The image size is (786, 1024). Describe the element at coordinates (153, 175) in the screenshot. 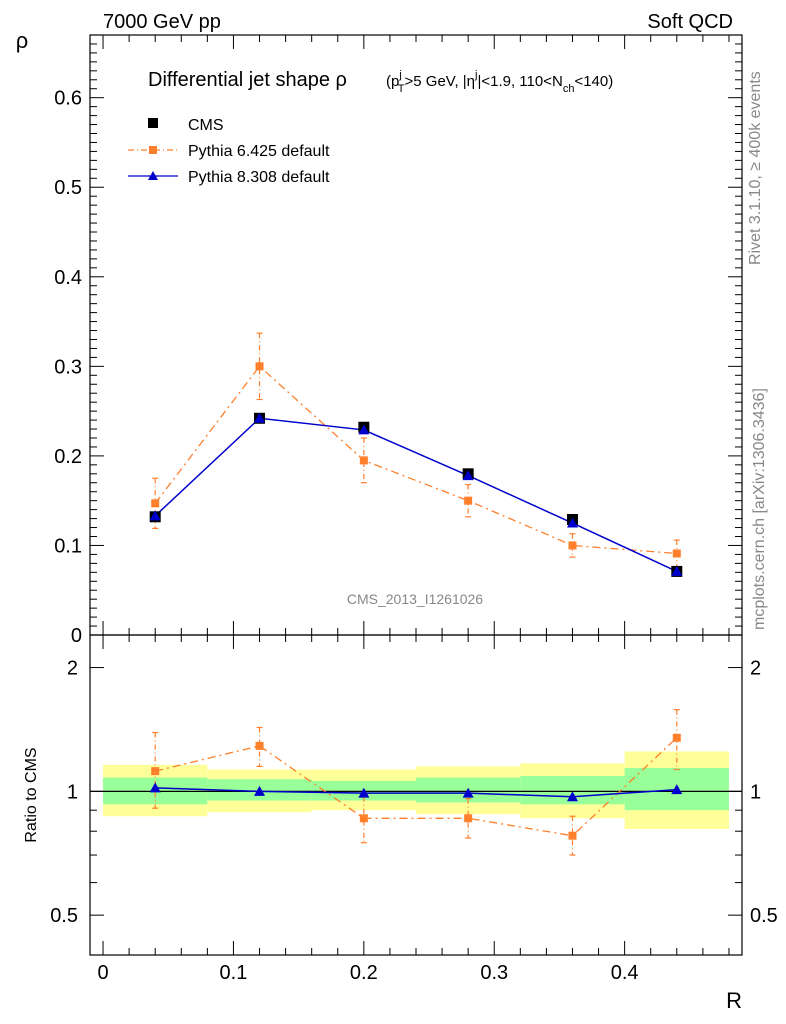

I see `legend-marker-pythia8` at that location.